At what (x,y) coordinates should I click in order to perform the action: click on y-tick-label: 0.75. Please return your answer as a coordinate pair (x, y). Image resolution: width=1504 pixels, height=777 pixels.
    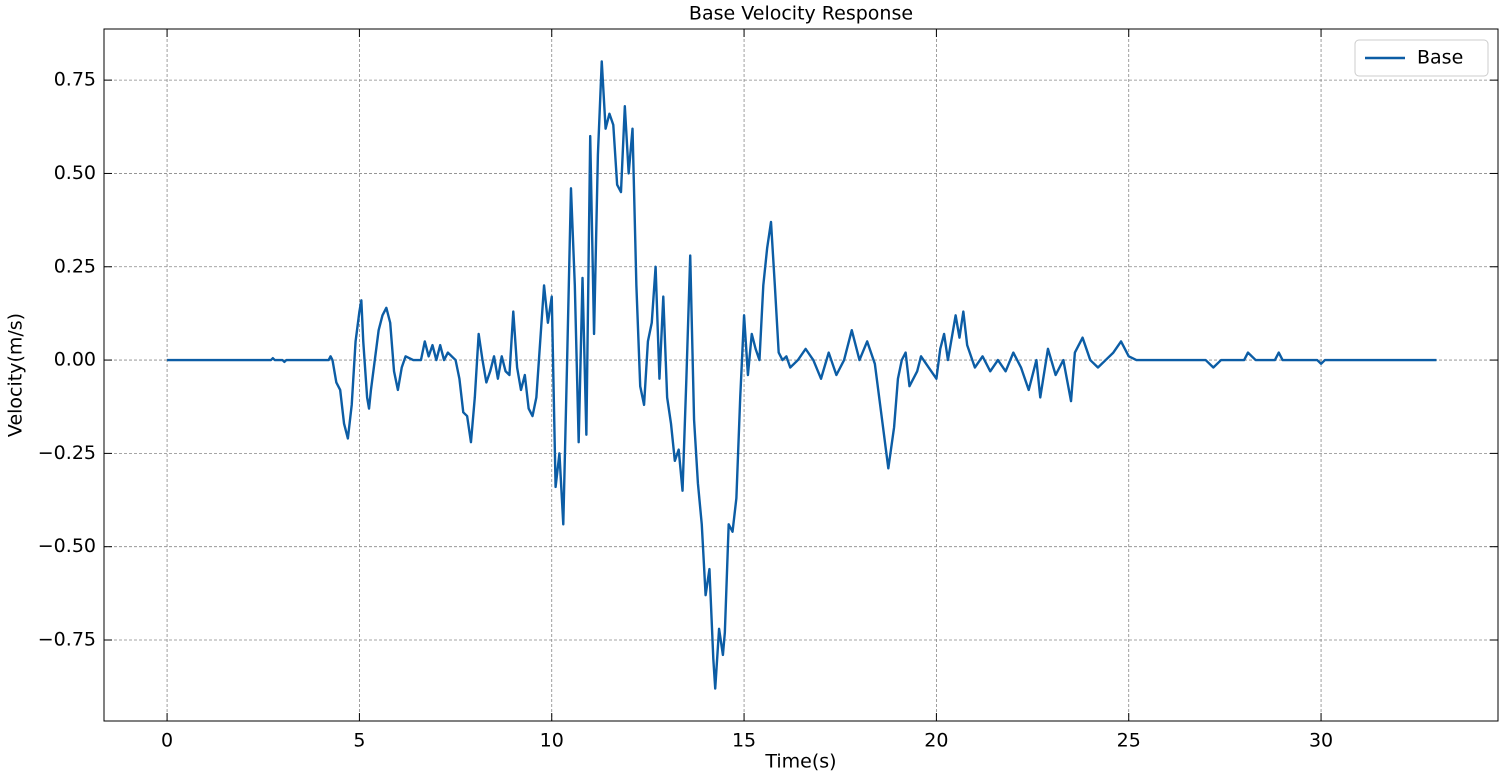
    Looking at the image, I should click on (75, 80).